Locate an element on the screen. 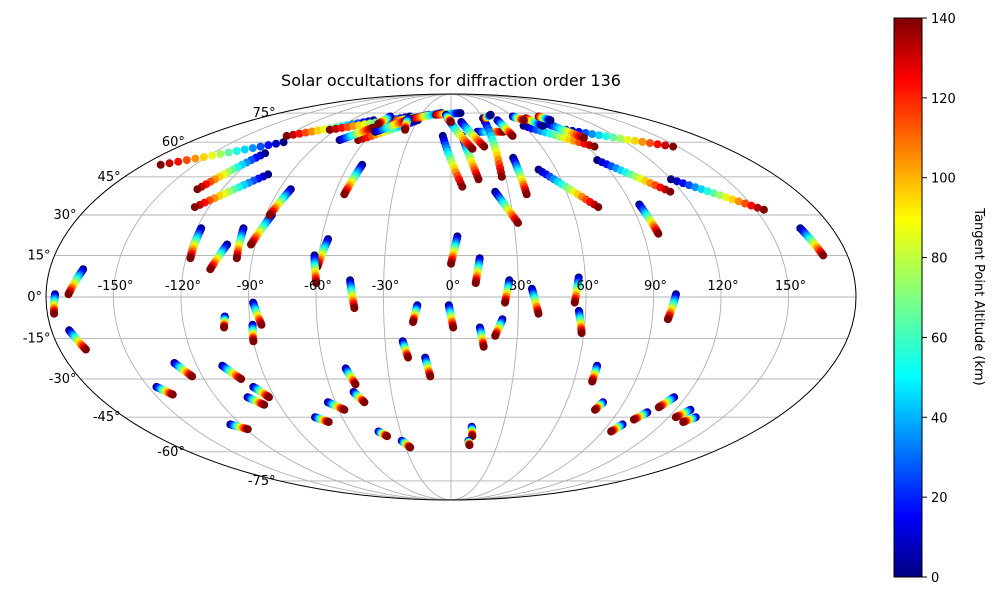  latitude-tick-label: 60° is located at coordinates (173, 142).